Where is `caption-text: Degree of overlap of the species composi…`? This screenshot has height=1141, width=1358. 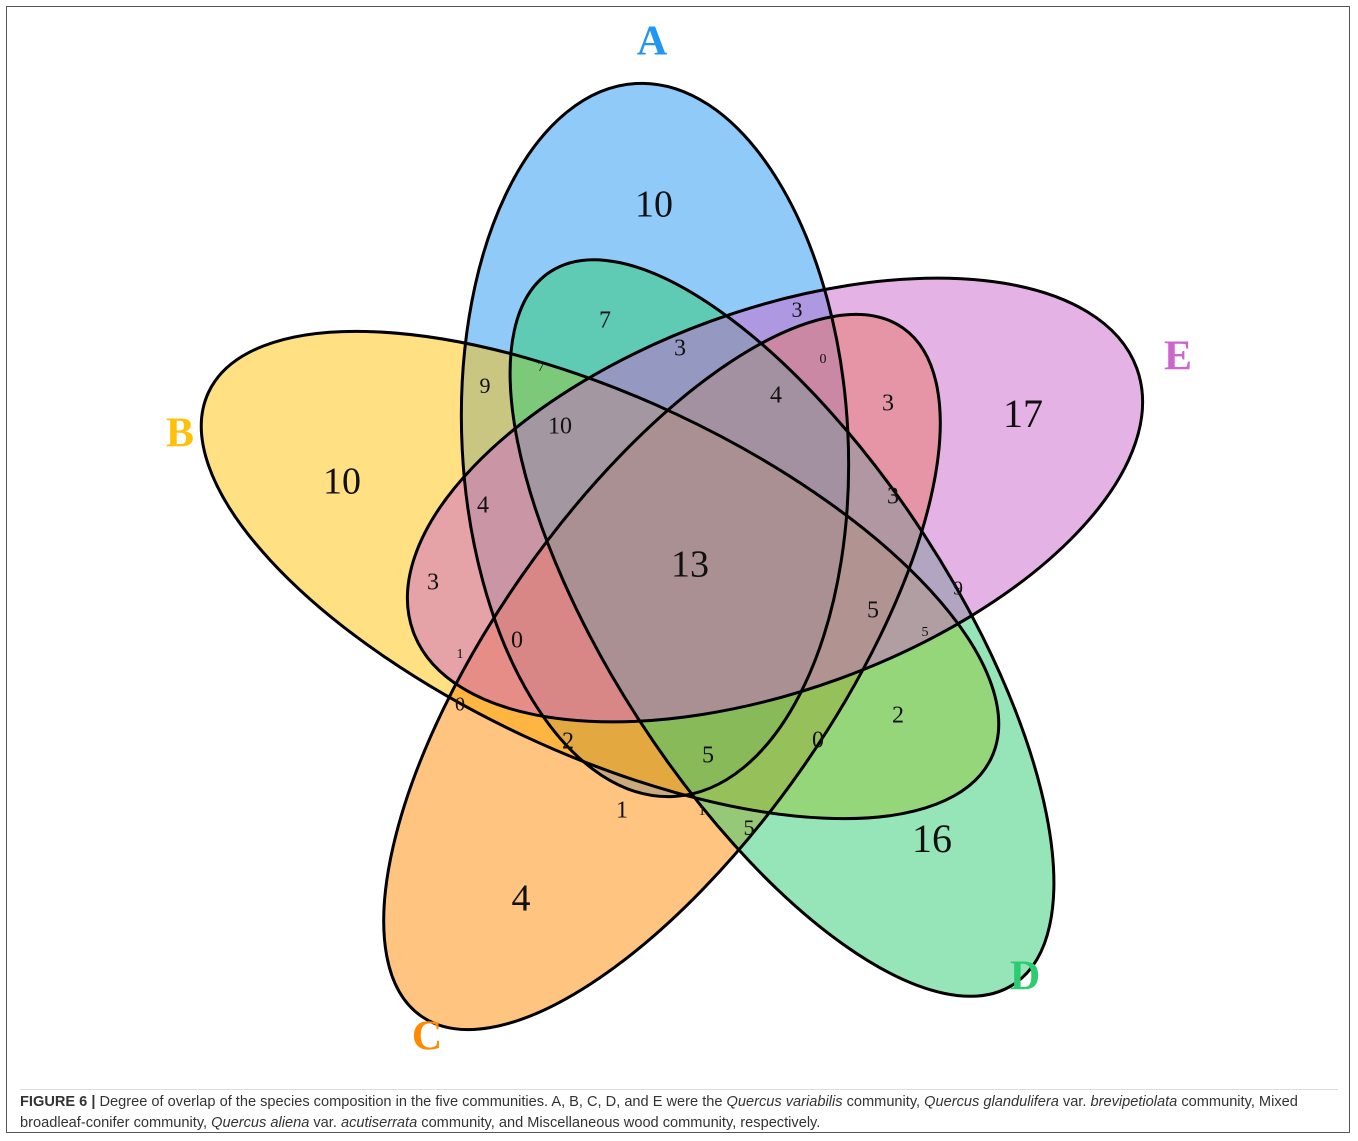 caption-text: Degree of overlap of the species composi… is located at coordinates (411, 1102).